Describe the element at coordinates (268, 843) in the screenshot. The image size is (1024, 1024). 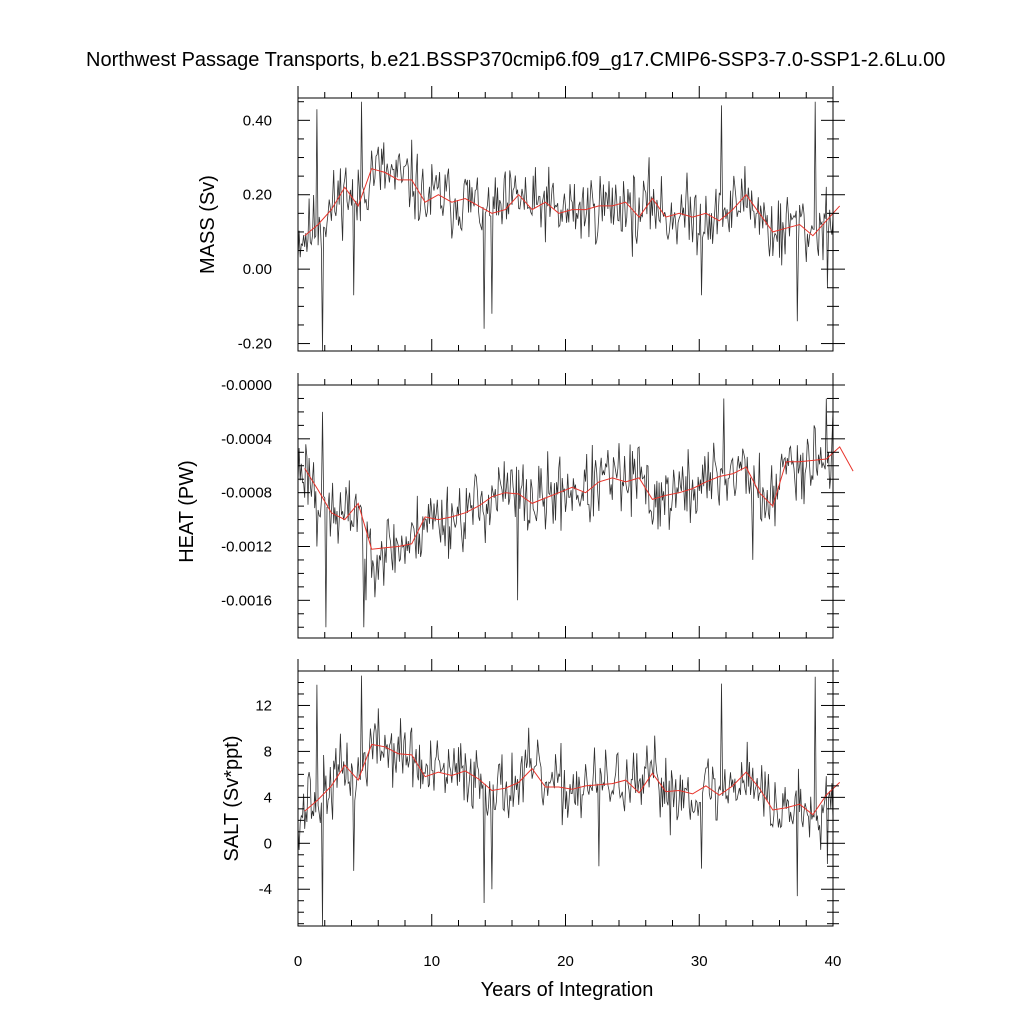
I see `salt-y-tick-label: 0` at that location.